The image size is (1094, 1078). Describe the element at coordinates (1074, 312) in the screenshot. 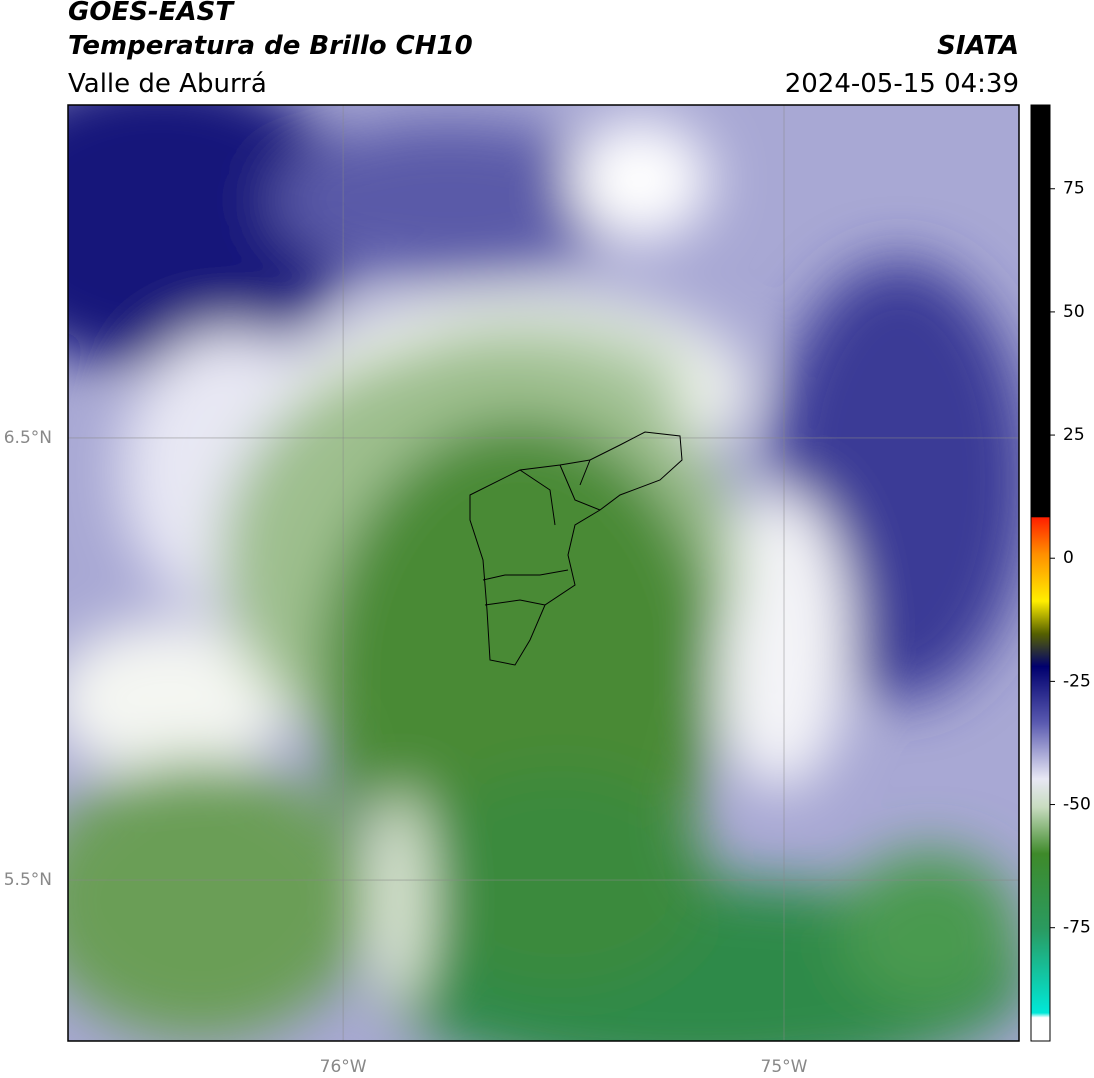

I see `colorbar-tick-label: 50` at that location.